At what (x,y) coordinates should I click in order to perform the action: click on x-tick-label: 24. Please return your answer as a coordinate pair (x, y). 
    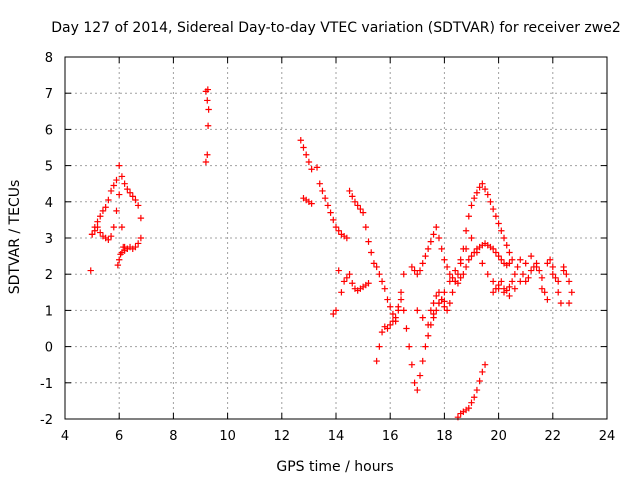
    Looking at the image, I should click on (607, 436).